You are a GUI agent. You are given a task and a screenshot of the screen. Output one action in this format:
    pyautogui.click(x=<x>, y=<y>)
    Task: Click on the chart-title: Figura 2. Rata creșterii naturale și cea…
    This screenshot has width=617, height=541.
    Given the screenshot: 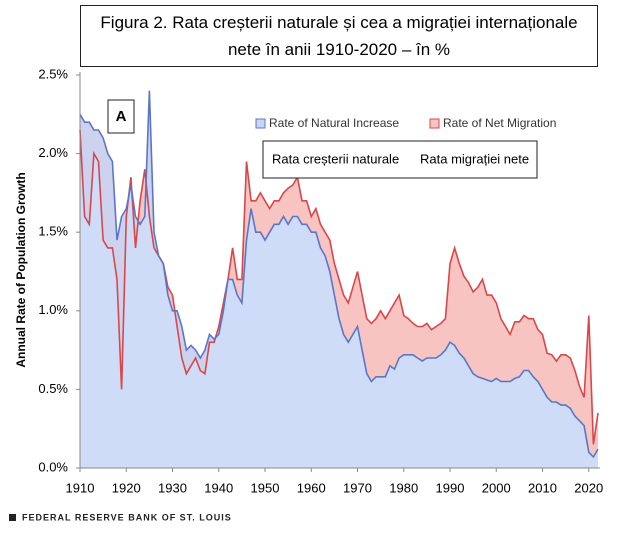 What is the action you would take?
    pyautogui.click(x=339, y=36)
    